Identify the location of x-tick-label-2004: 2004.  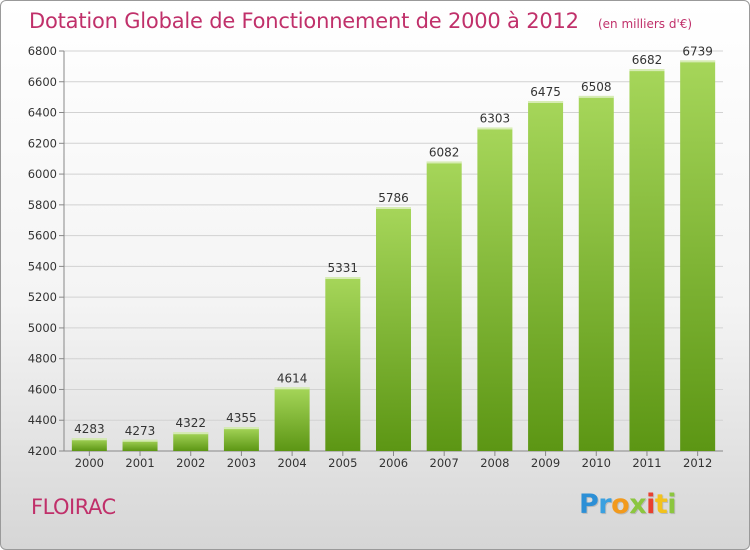
(291, 463).